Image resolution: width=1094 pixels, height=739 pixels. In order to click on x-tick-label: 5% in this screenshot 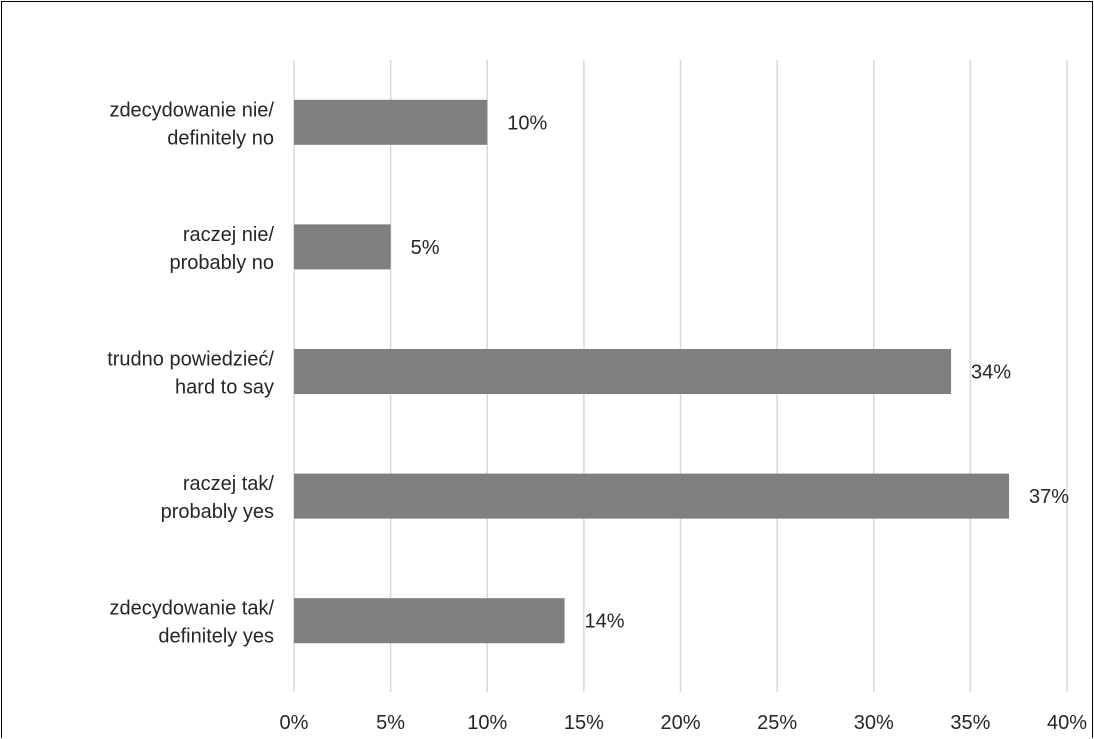, I will do `click(390, 723)`.